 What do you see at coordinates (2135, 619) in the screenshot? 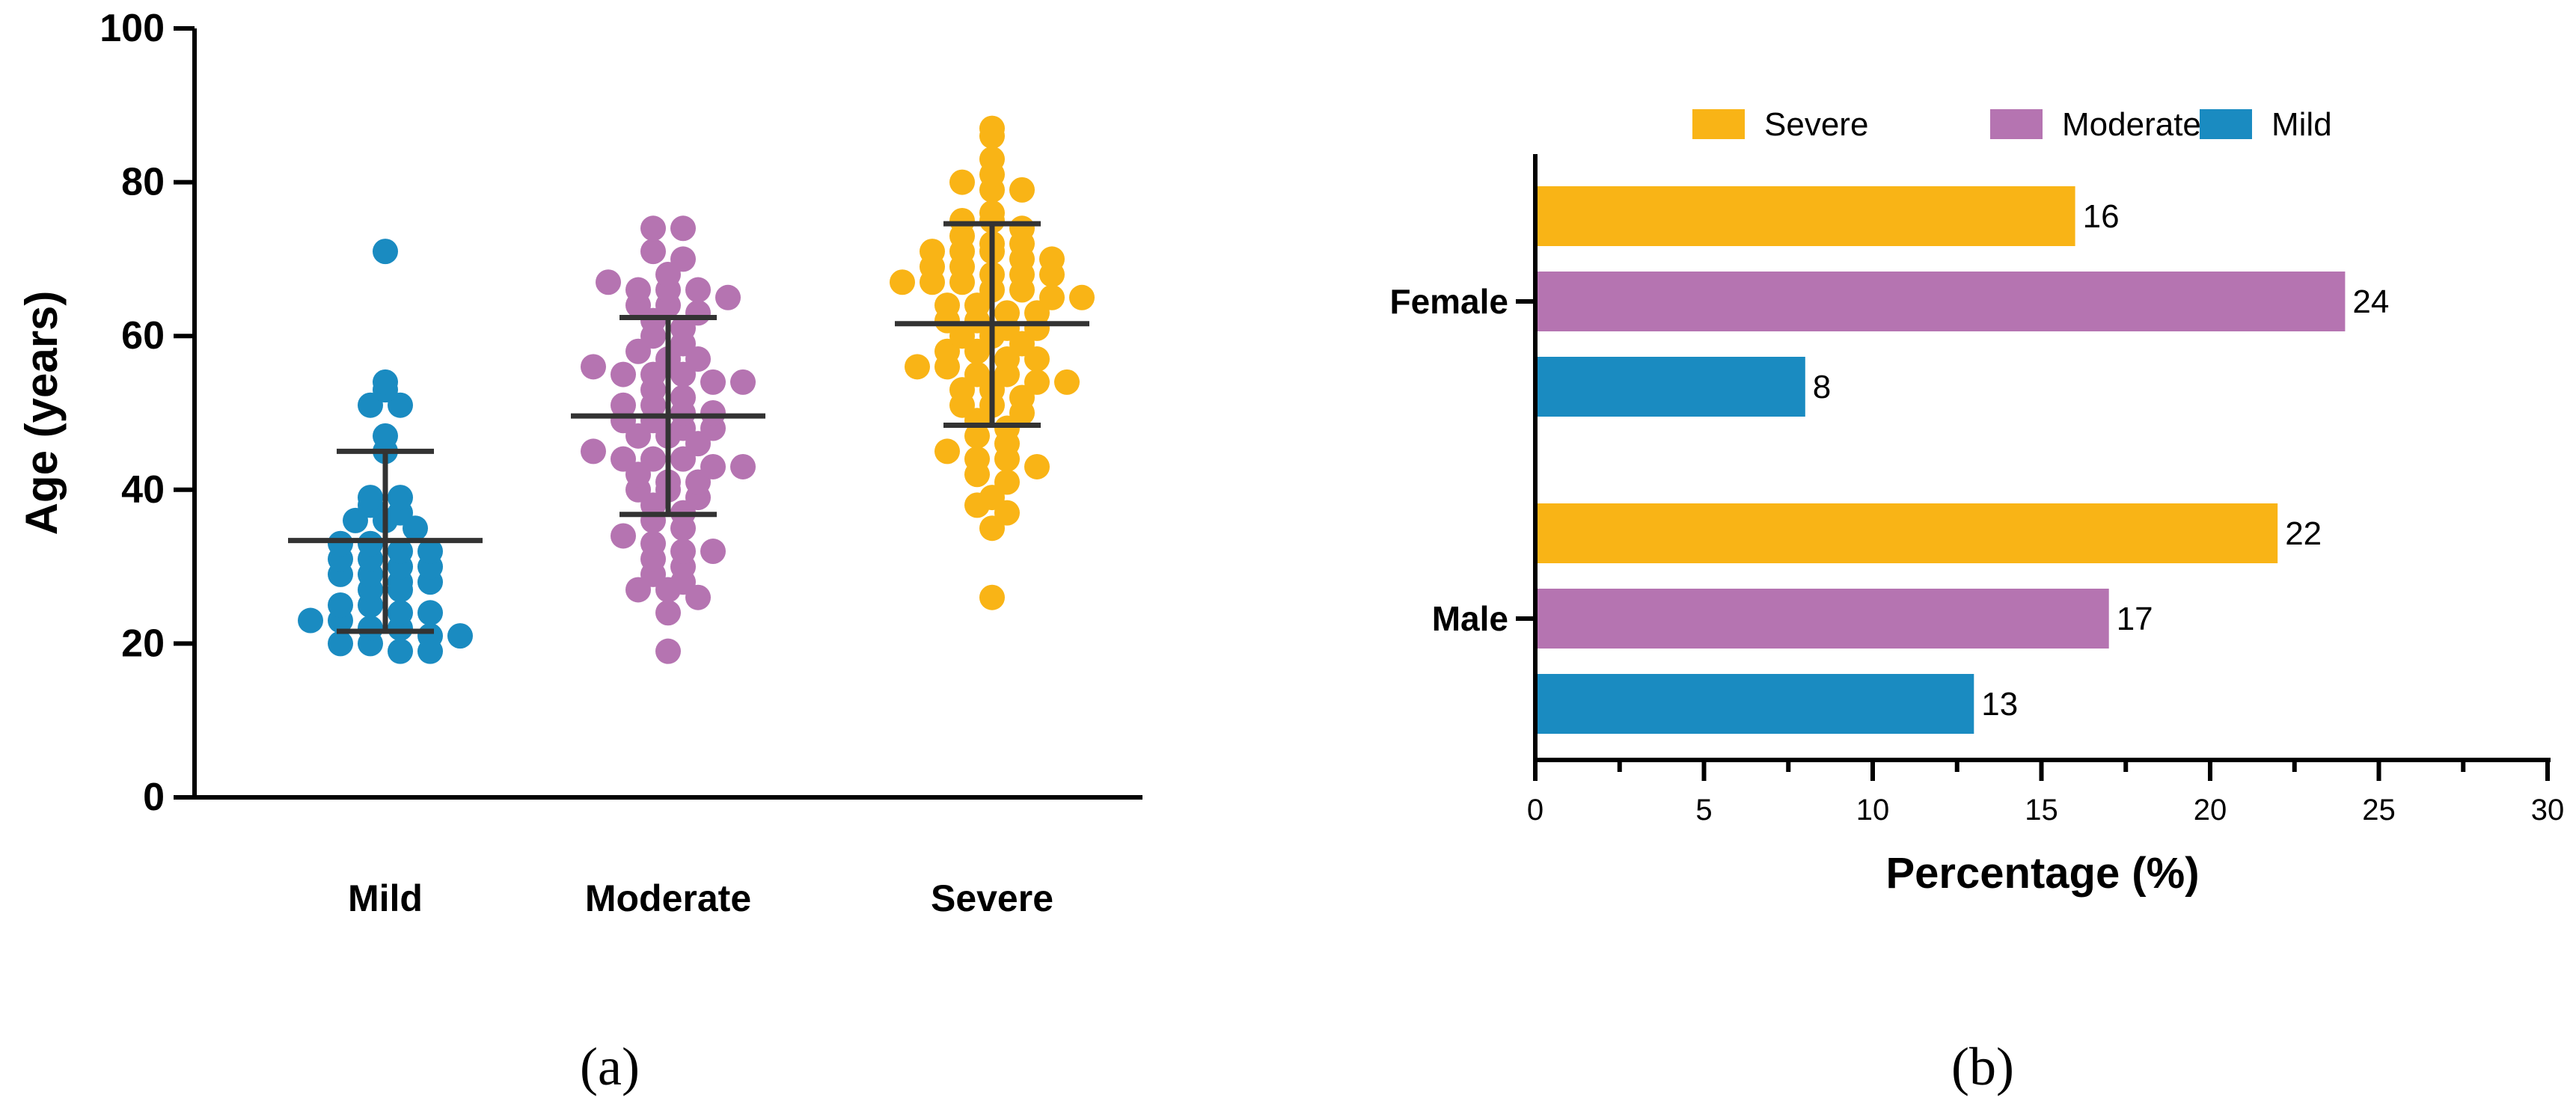
I see `bar-data-label: 17` at bounding box center [2135, 619].